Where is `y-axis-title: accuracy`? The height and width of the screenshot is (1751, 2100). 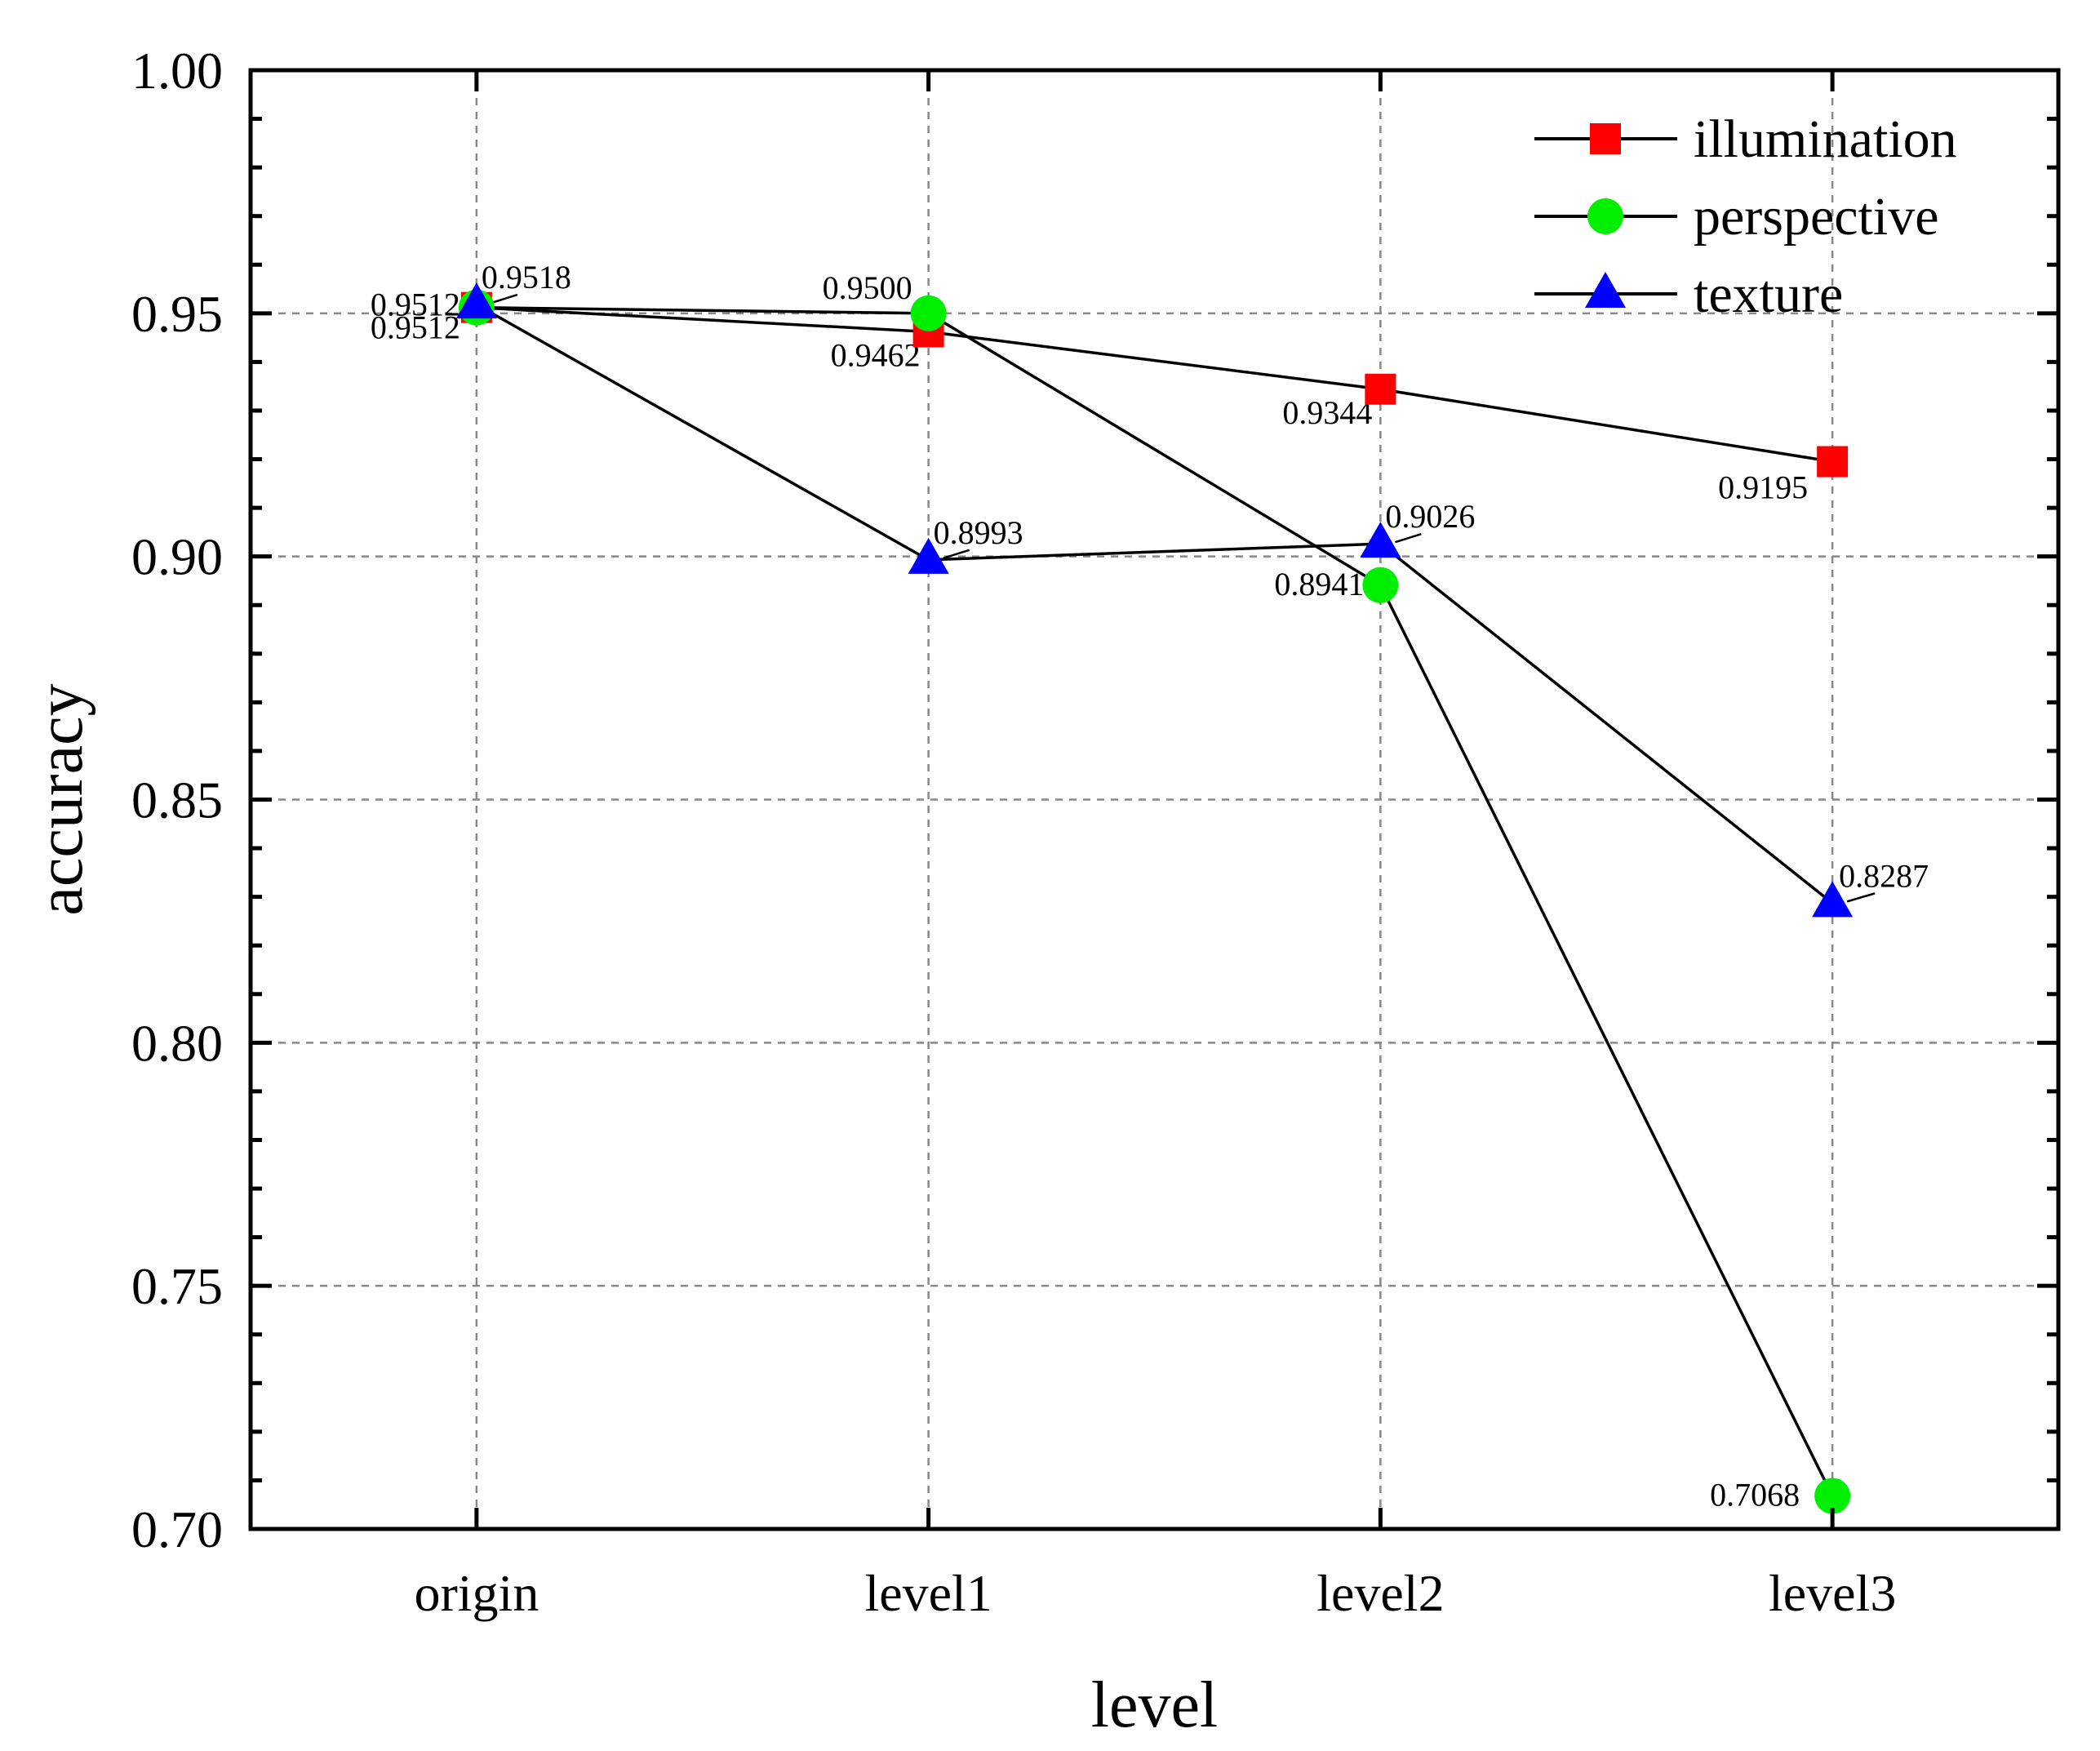 y-axis-title: accuracy is located at coordinates (60, 799).